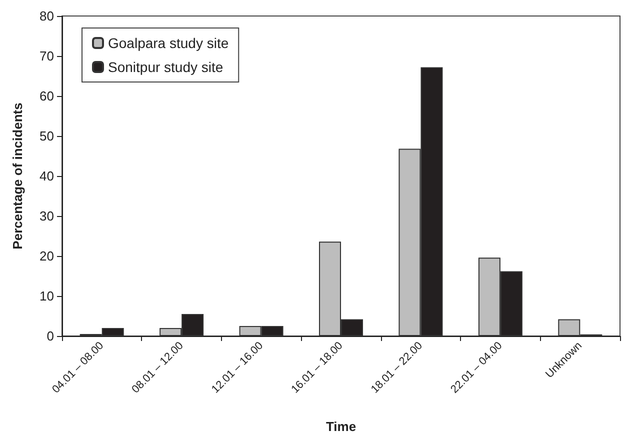 Image resolution: width=624 pixels, height=440 pixels. Describe the element at coordinates (341, 426) in the screenshot. I see `x-axis-title: Time` at that location.